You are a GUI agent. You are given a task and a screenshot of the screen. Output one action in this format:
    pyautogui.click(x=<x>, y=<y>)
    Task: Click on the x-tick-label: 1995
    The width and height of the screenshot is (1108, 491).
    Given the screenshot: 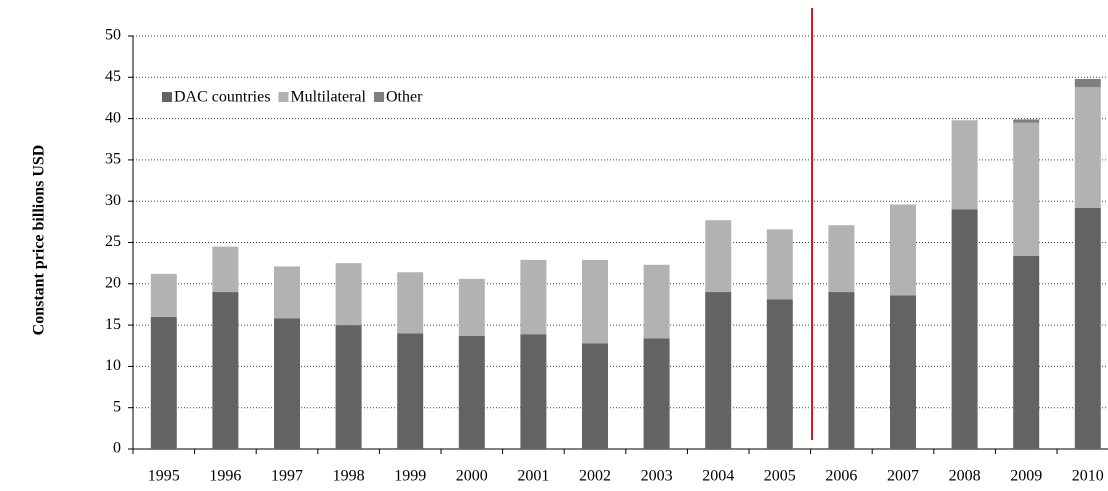 What is the action you would take?
    pyautogui.click(x=164, y=476)
    